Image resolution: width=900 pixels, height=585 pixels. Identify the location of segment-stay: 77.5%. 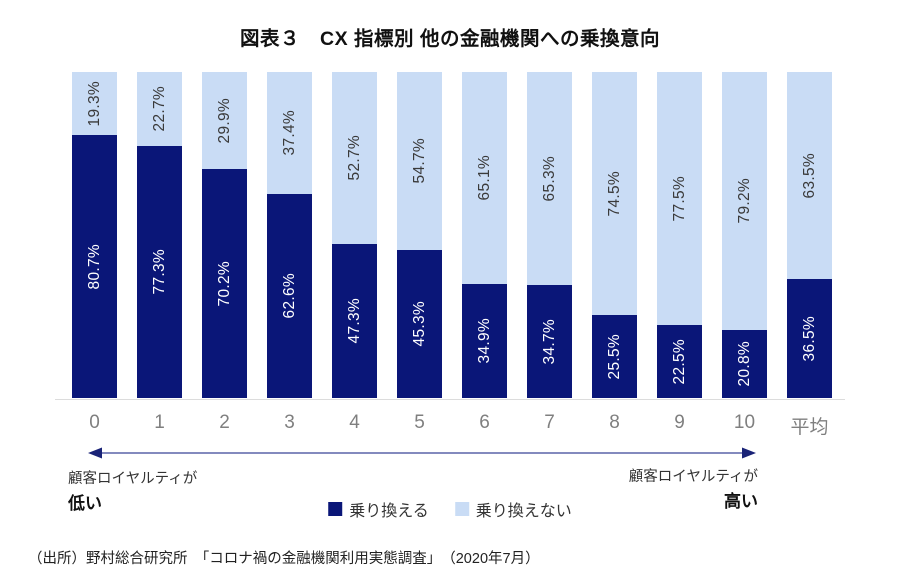
(679, 198).